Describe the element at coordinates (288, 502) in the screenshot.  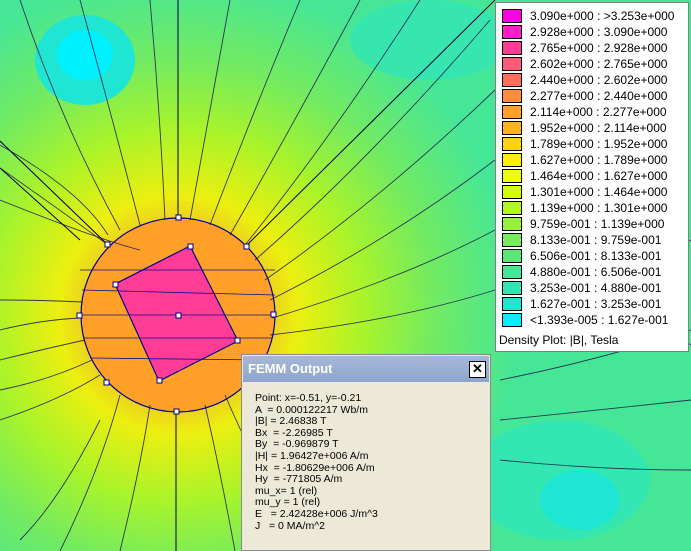
I see `output-line: mu_y = 1 (rel)` at that location.